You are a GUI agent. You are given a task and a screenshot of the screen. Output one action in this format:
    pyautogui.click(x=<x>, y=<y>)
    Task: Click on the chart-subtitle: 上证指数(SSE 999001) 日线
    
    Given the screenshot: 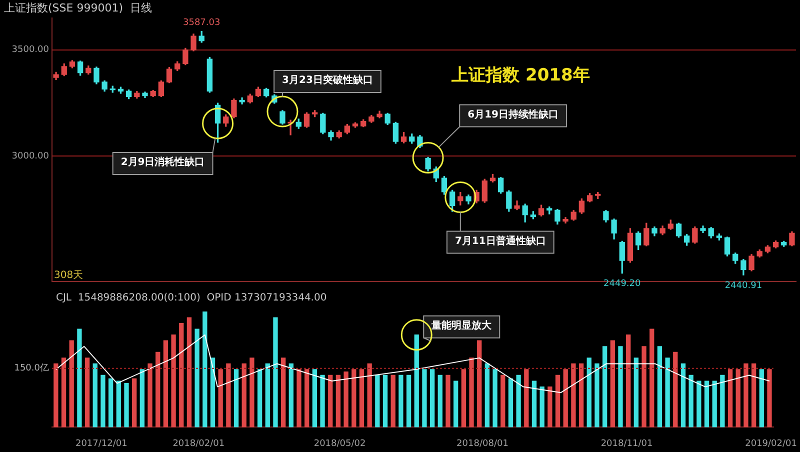 What is the action you would take?
    pyautogui.click(x=78, y=7)
    